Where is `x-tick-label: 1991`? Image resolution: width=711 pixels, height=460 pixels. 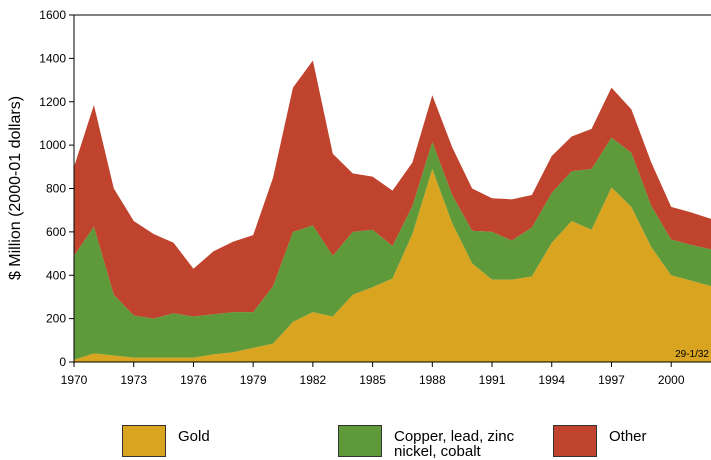 x-tick-label: 1991 is located at coordinates (492, 380).